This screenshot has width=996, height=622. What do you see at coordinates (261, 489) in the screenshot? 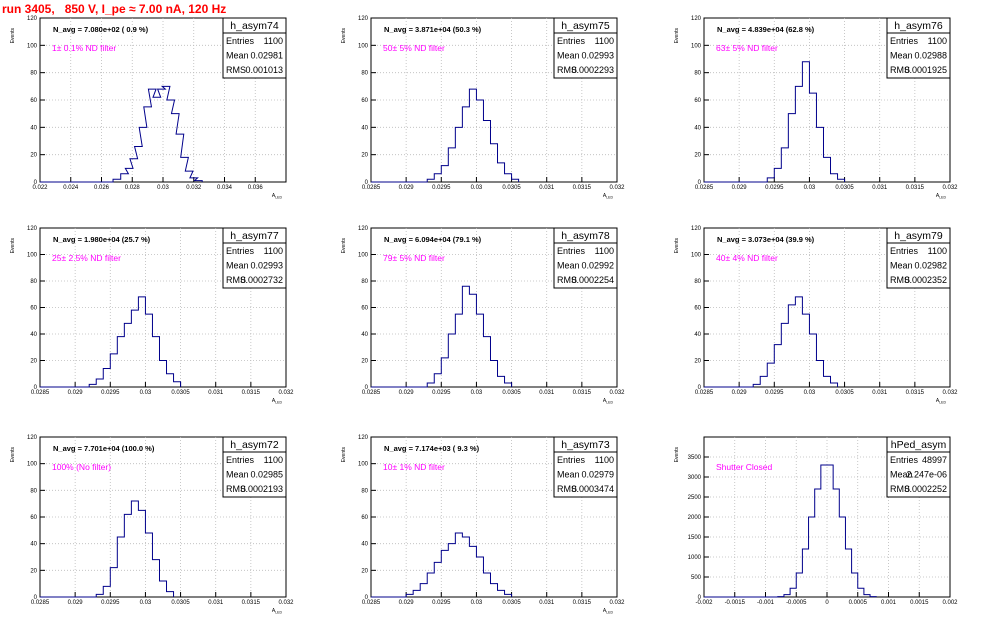
I see `stats-value: 0.0002193` at bounding box center [261, 489].